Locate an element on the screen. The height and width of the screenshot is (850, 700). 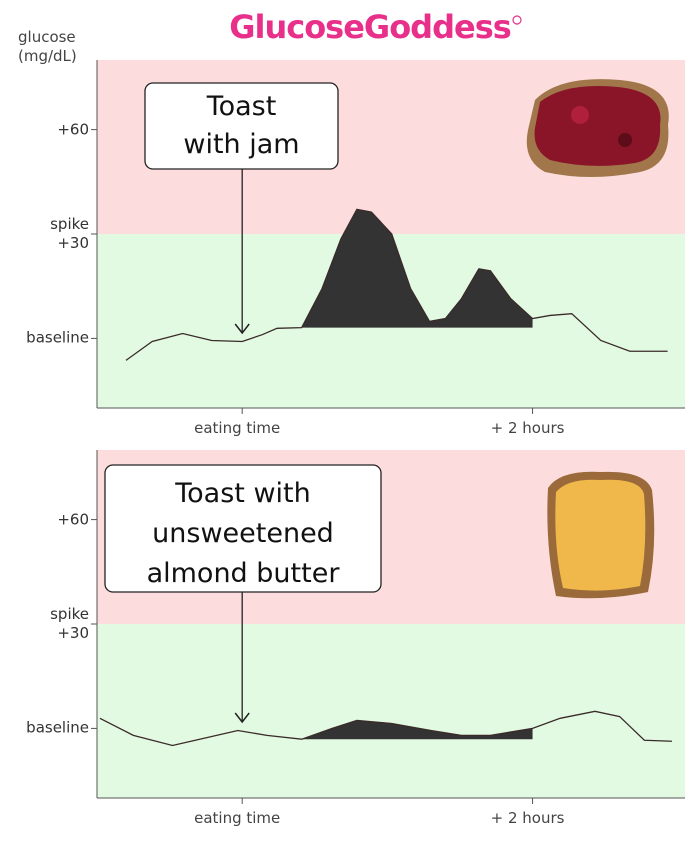
brand-logo: GlucoseGoddess is located at coordinates (370, 27).